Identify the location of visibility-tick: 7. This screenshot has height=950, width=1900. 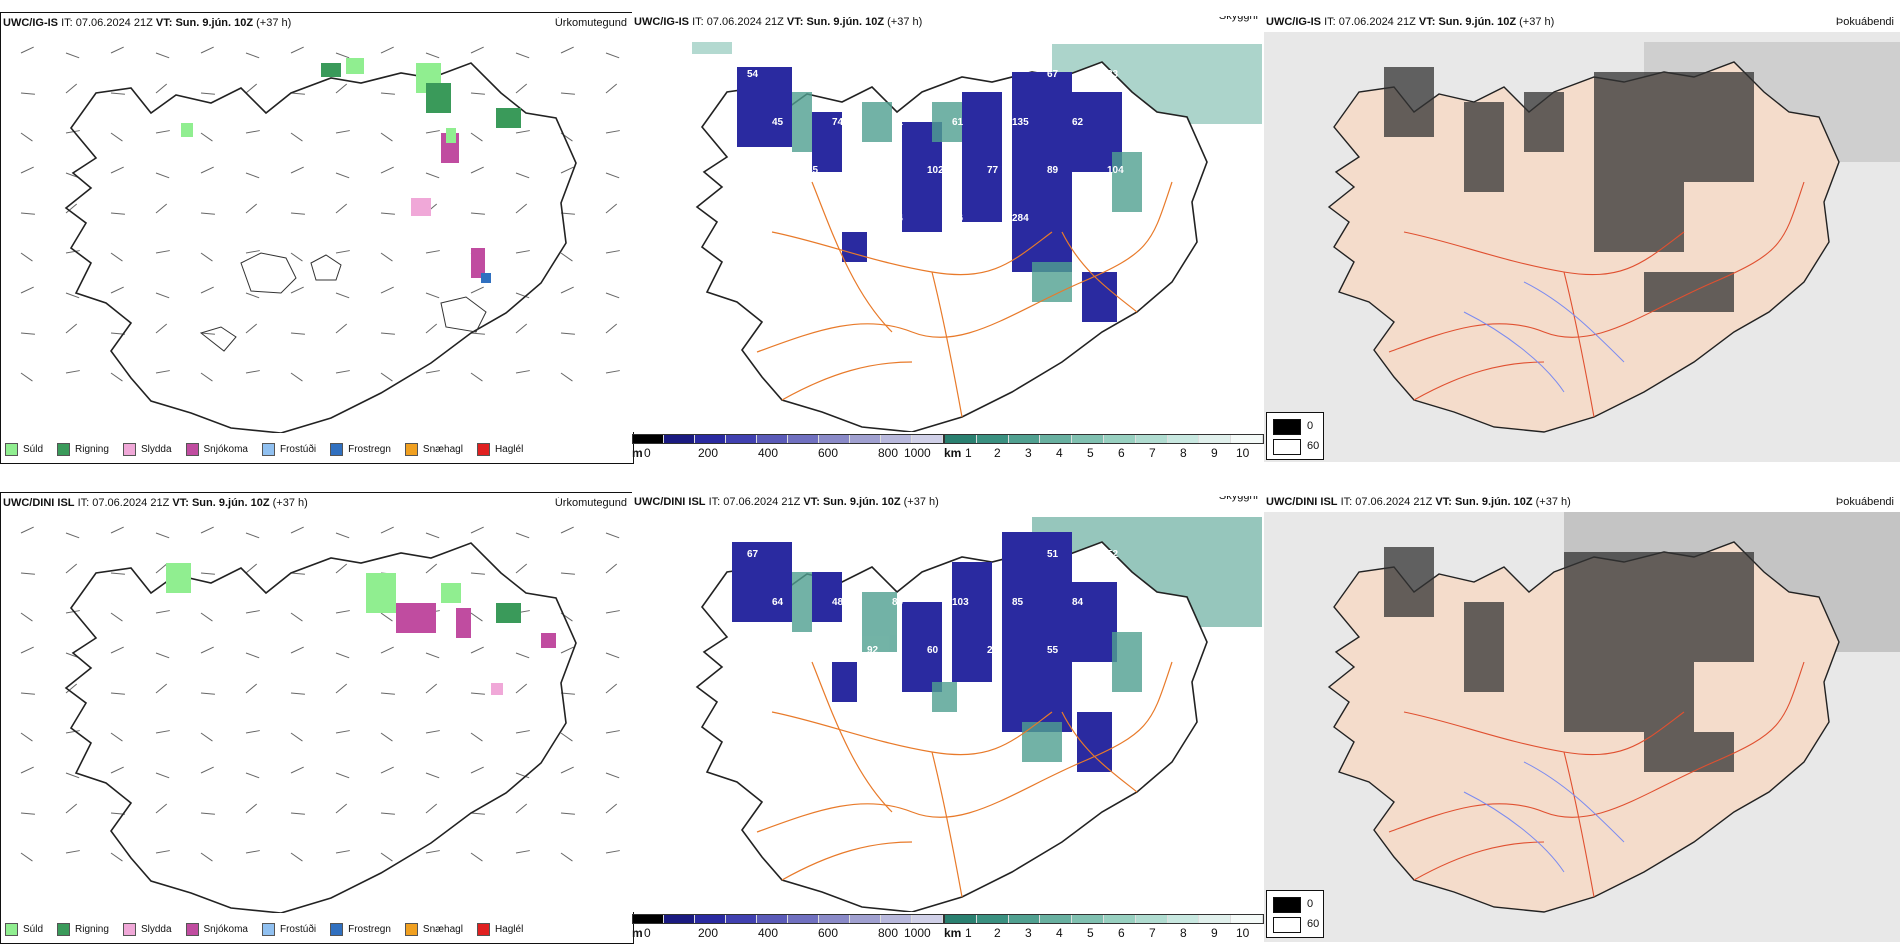
(1152, 933).